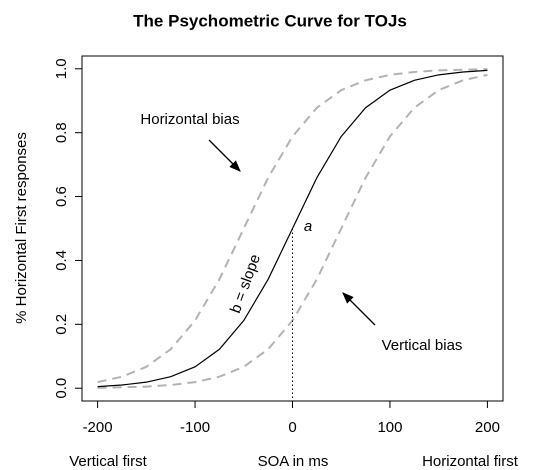  Describe the element at coordinates (245, 283) in the screenshot. I see `annotation: b = slope` at that location.